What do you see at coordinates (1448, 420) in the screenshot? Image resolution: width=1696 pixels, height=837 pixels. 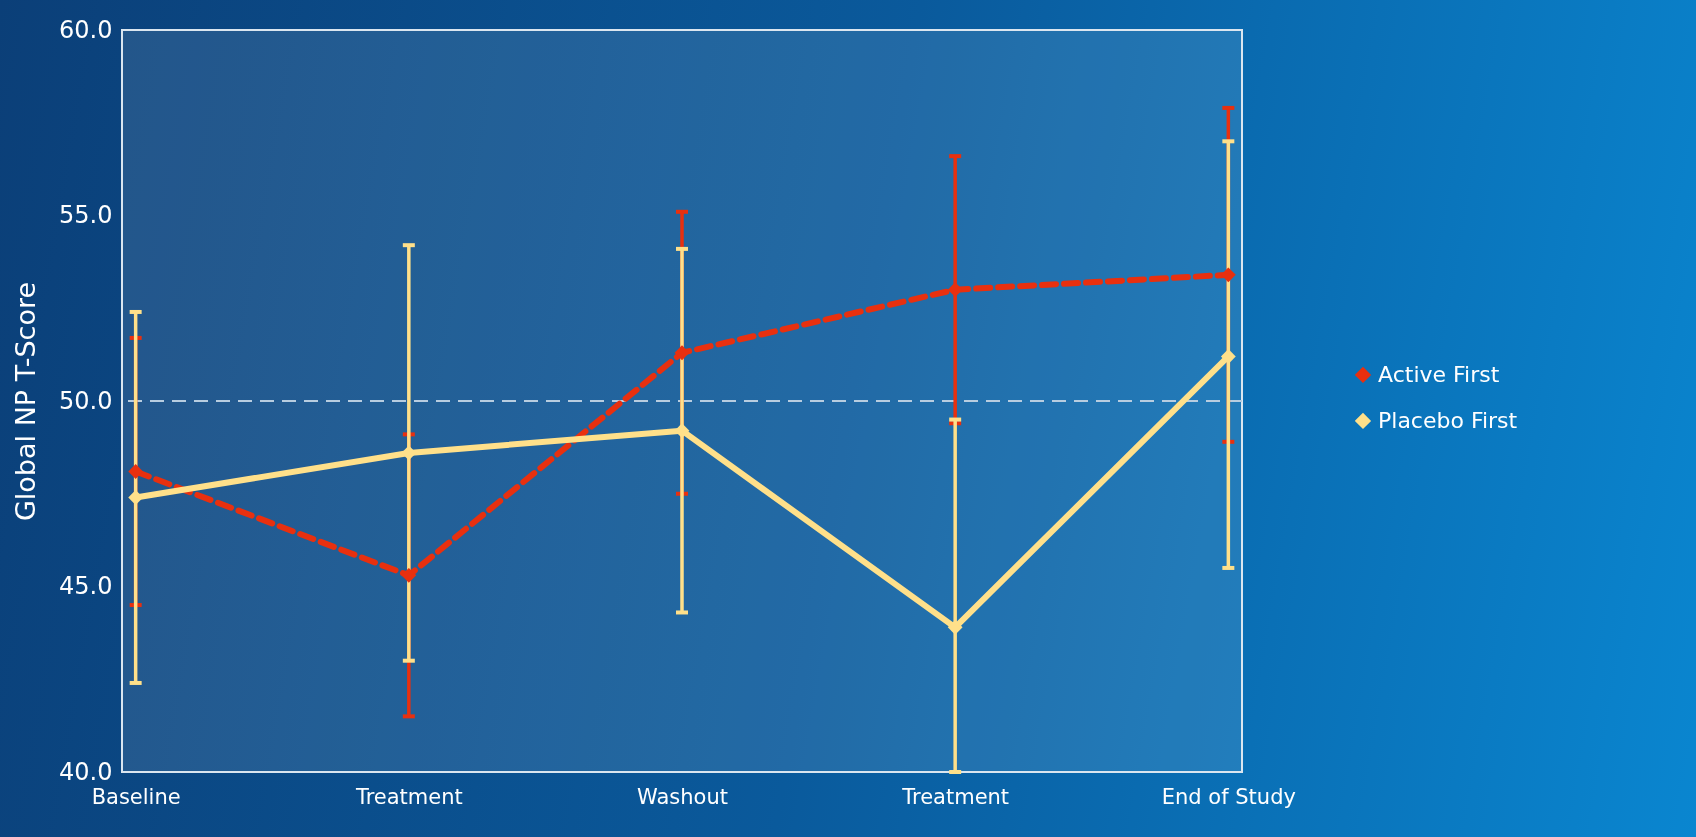 I see `legend-label: Placebo First` at bounding box center [1448, 420].